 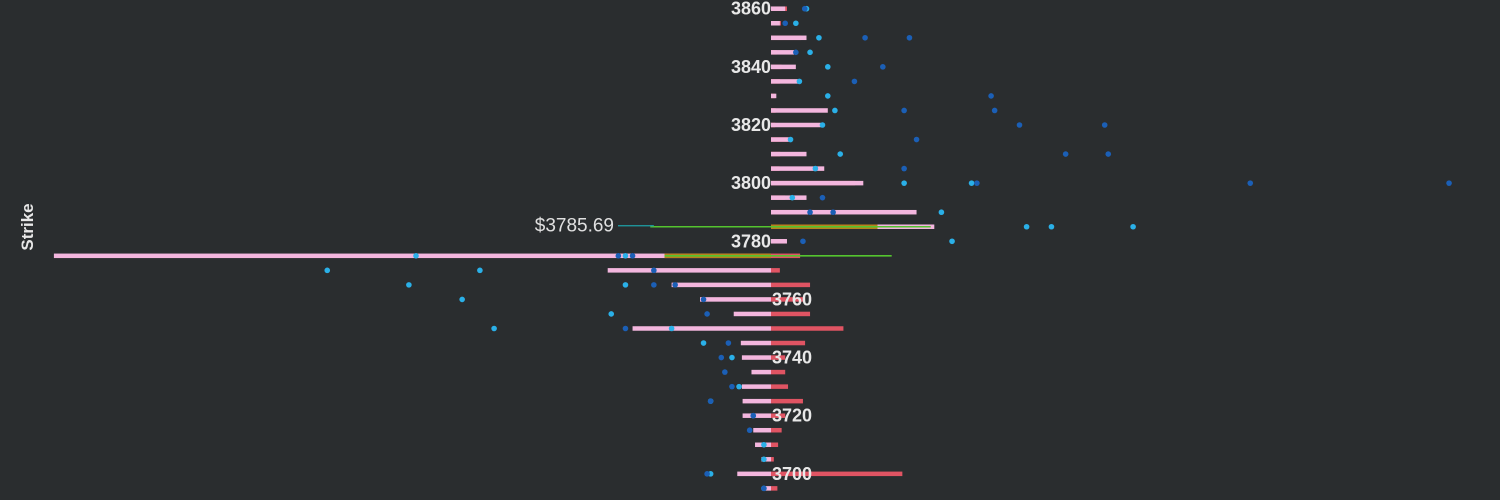 I want to click on y-tick-3820: 3820, so click(x=751, y=125).